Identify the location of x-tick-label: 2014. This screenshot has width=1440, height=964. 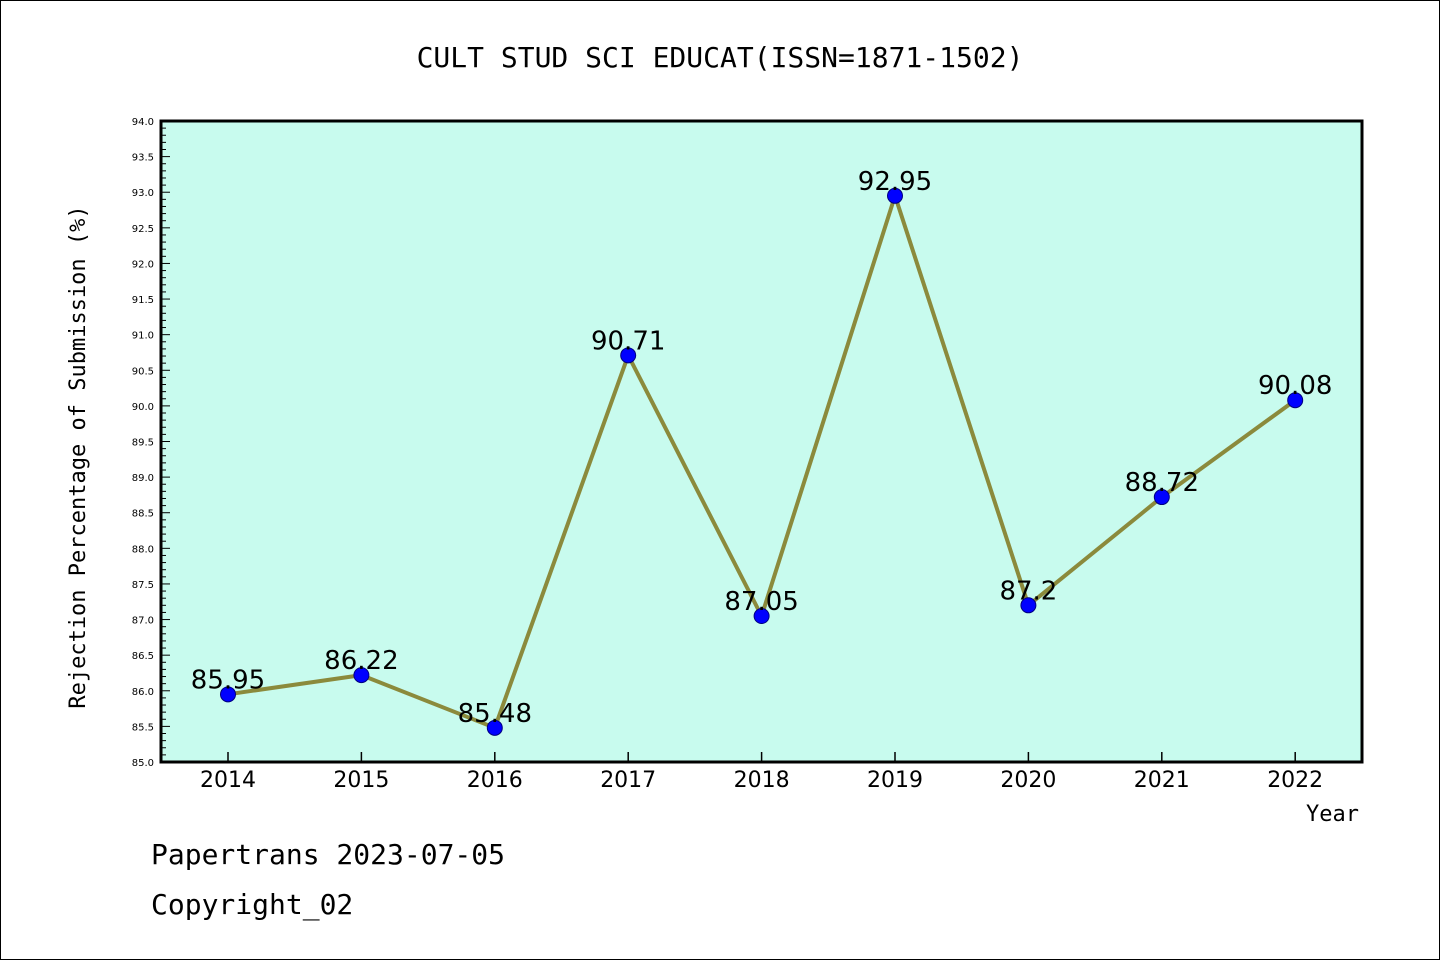
(228, 780).